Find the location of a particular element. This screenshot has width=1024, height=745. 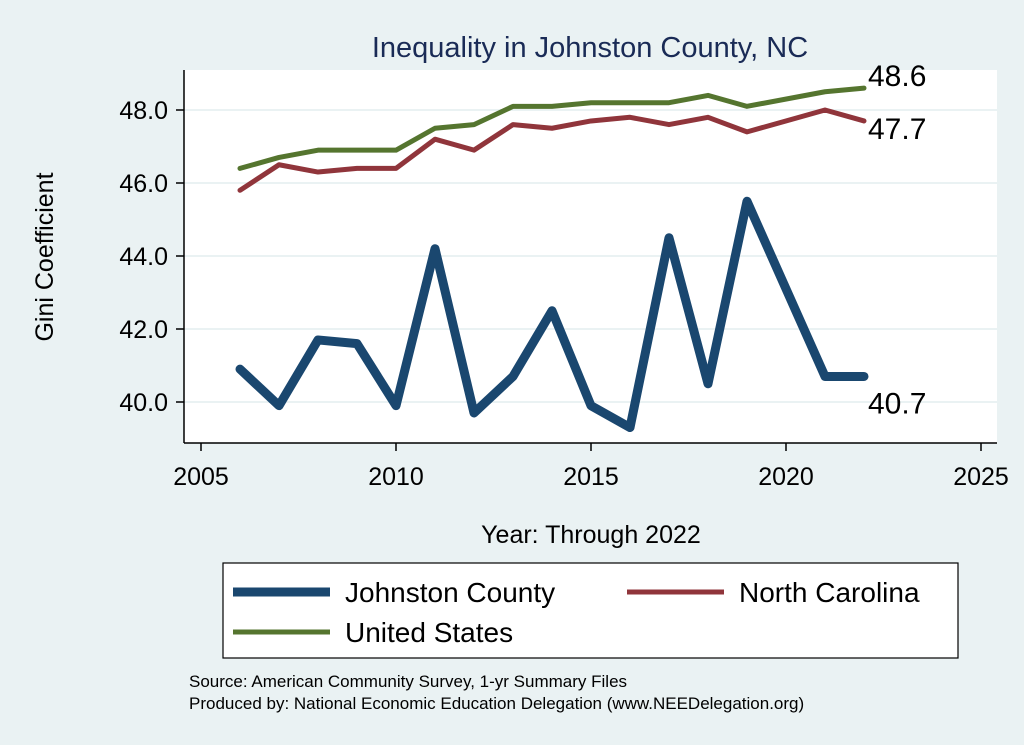

legend-box is located at coordinates (590, 610).